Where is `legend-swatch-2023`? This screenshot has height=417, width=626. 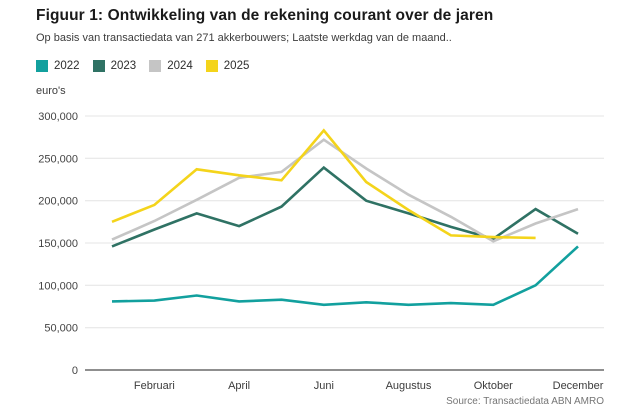 legend-swatch-2023 is located at coordinates (98, 66).